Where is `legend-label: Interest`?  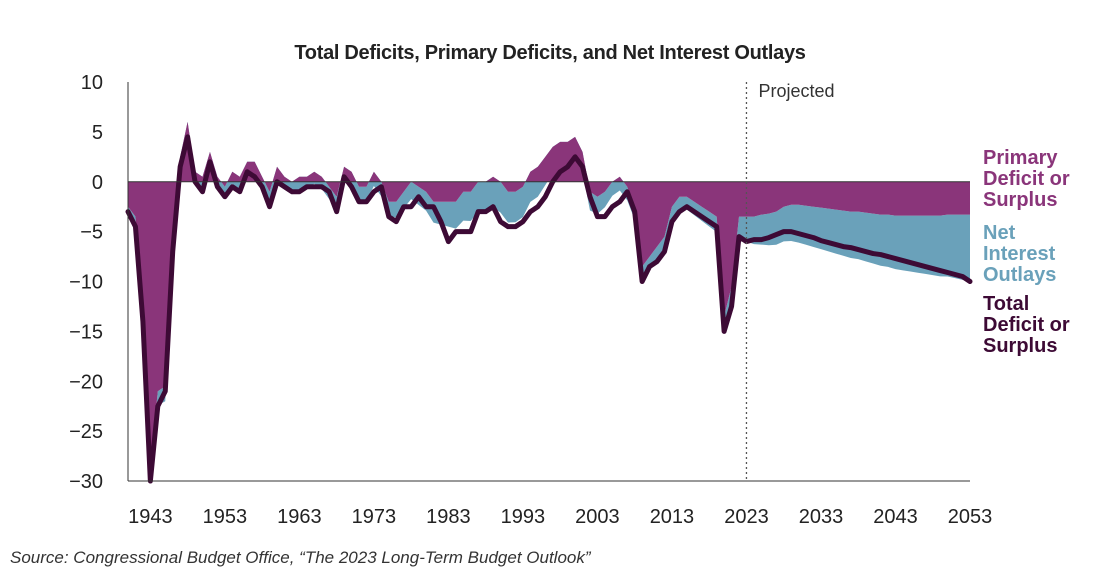
legend-label: Interest is located at coordinates (1019, 254).